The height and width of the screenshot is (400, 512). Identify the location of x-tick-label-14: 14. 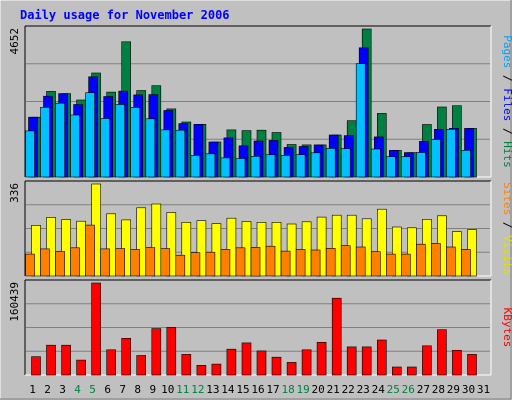
(228, 389).